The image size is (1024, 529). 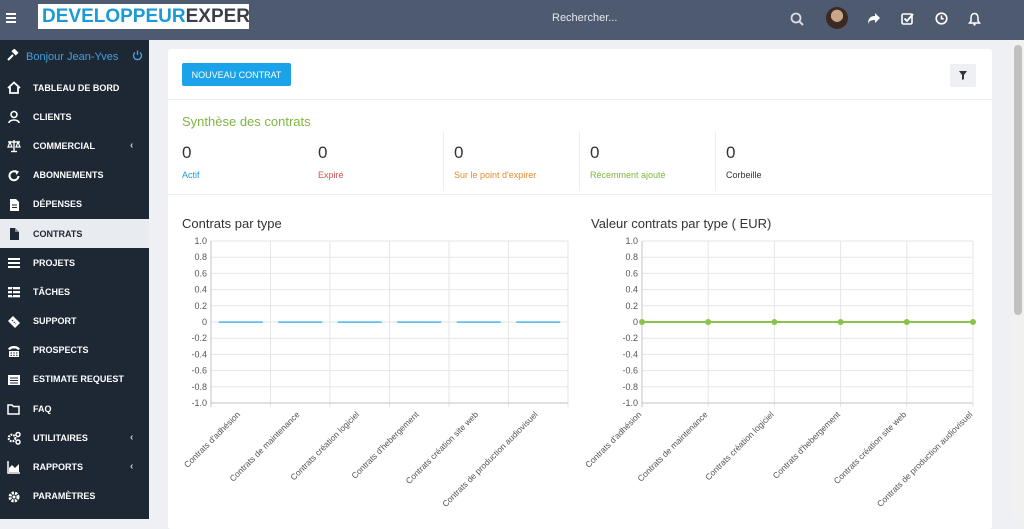 What do you see at coordinates (68, 175) in the screenshot?
I see `sidebar-item-label: ABONNEMENTS` at bounding box center [68, 175].